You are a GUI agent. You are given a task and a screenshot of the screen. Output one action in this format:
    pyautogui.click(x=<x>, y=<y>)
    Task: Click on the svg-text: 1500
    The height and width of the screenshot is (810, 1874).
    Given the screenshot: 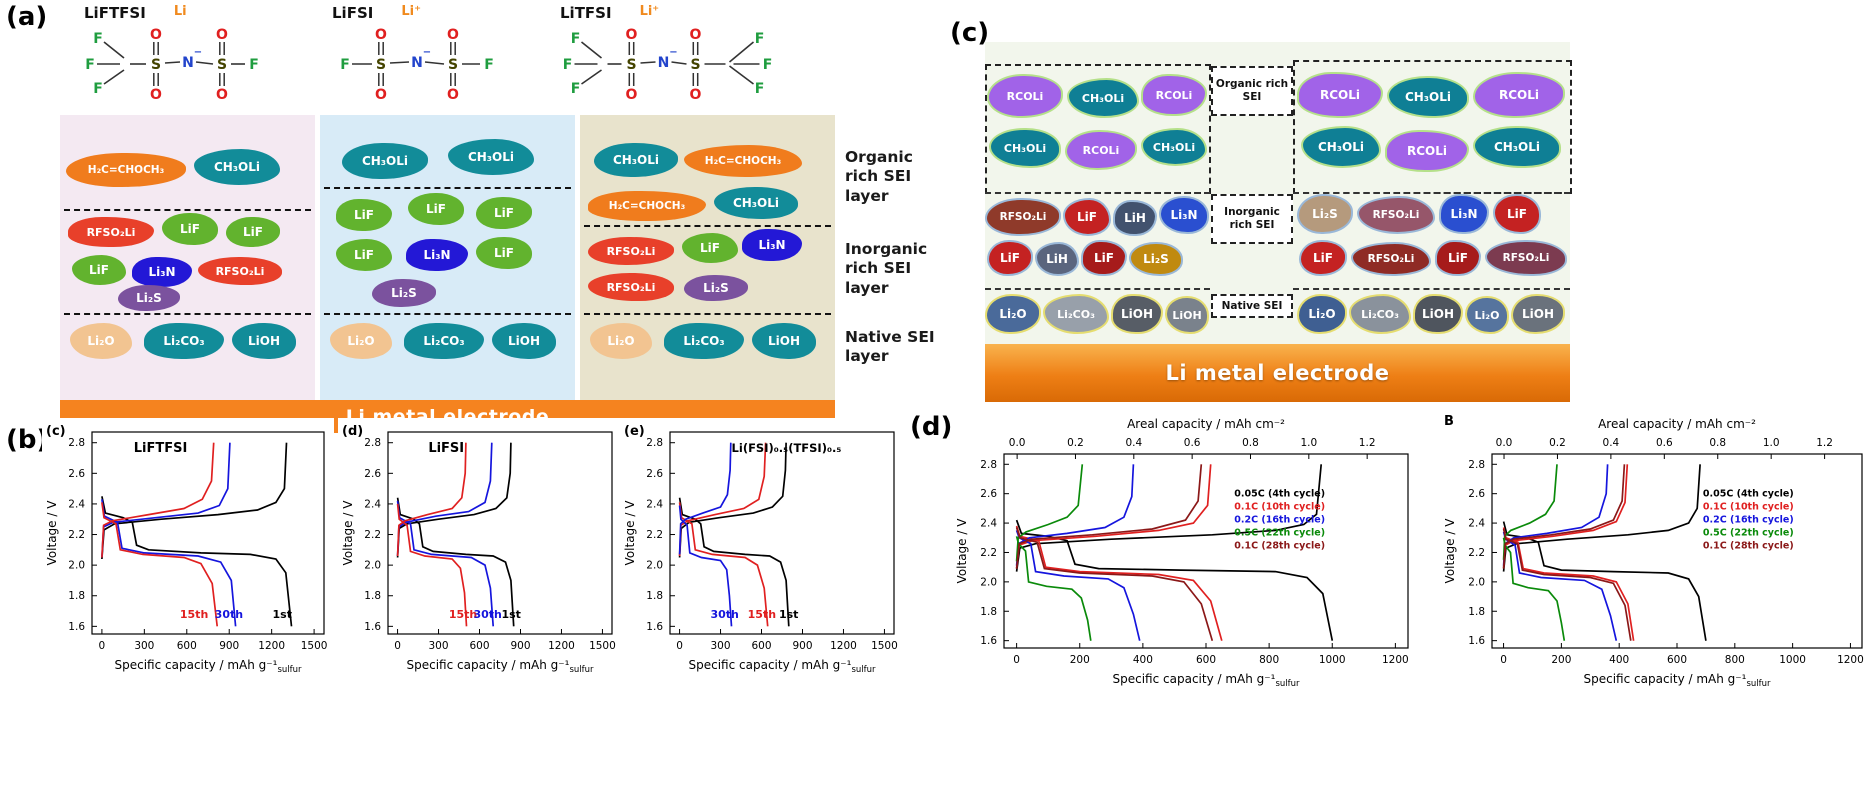 What is the action you would take?
    pyautogui.click(x=602, y=646)
    